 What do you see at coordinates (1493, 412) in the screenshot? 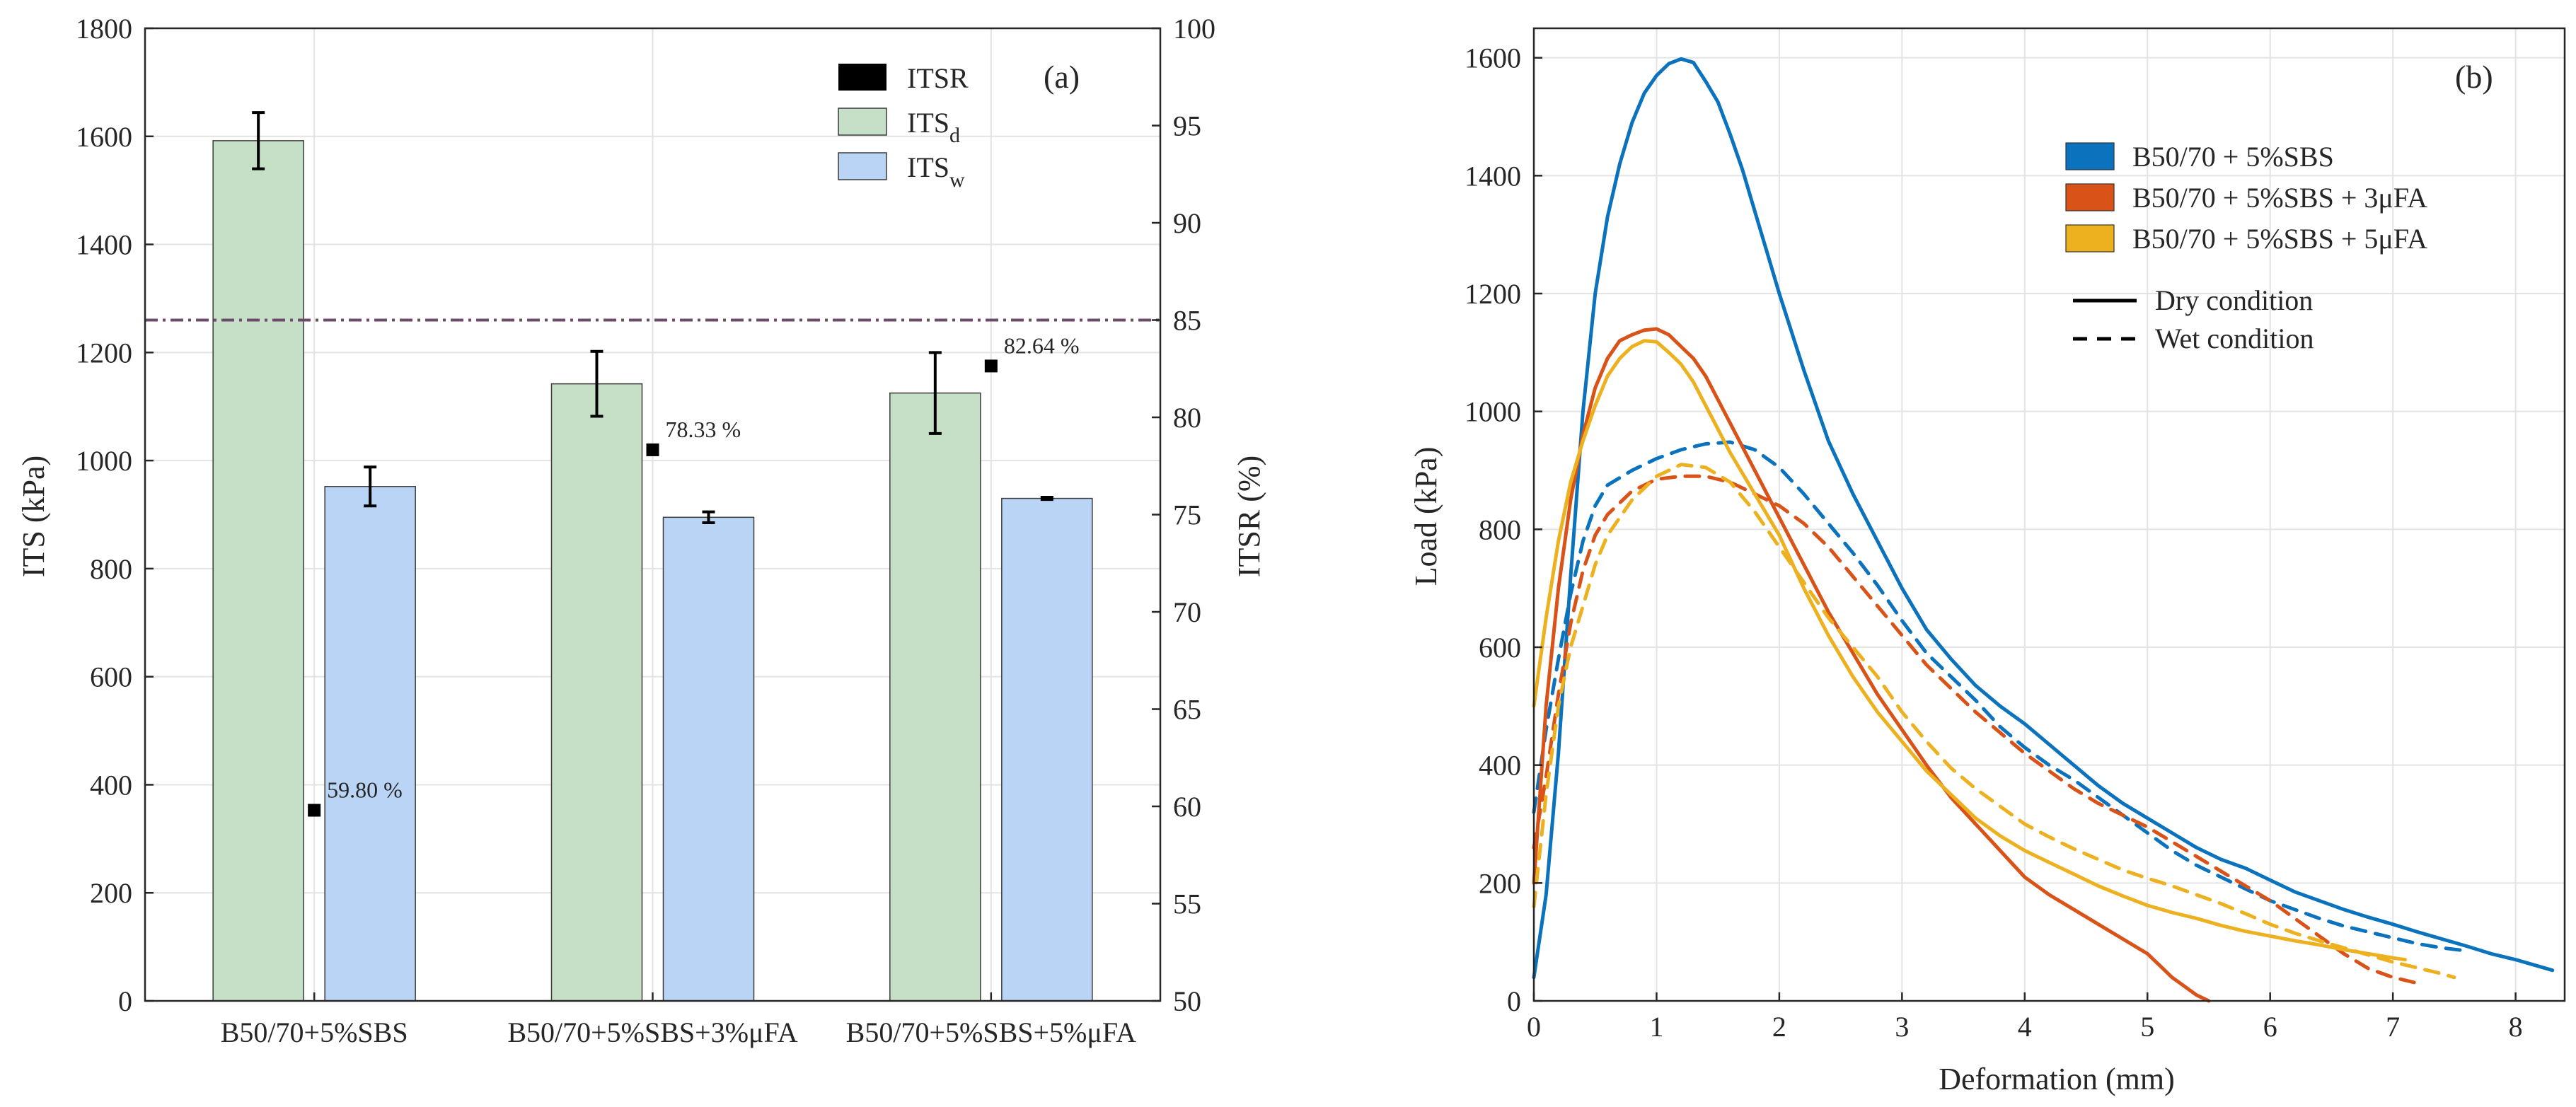
I see `panel-b-y-tick-label: 1000` at bounding box center [1493, 412].